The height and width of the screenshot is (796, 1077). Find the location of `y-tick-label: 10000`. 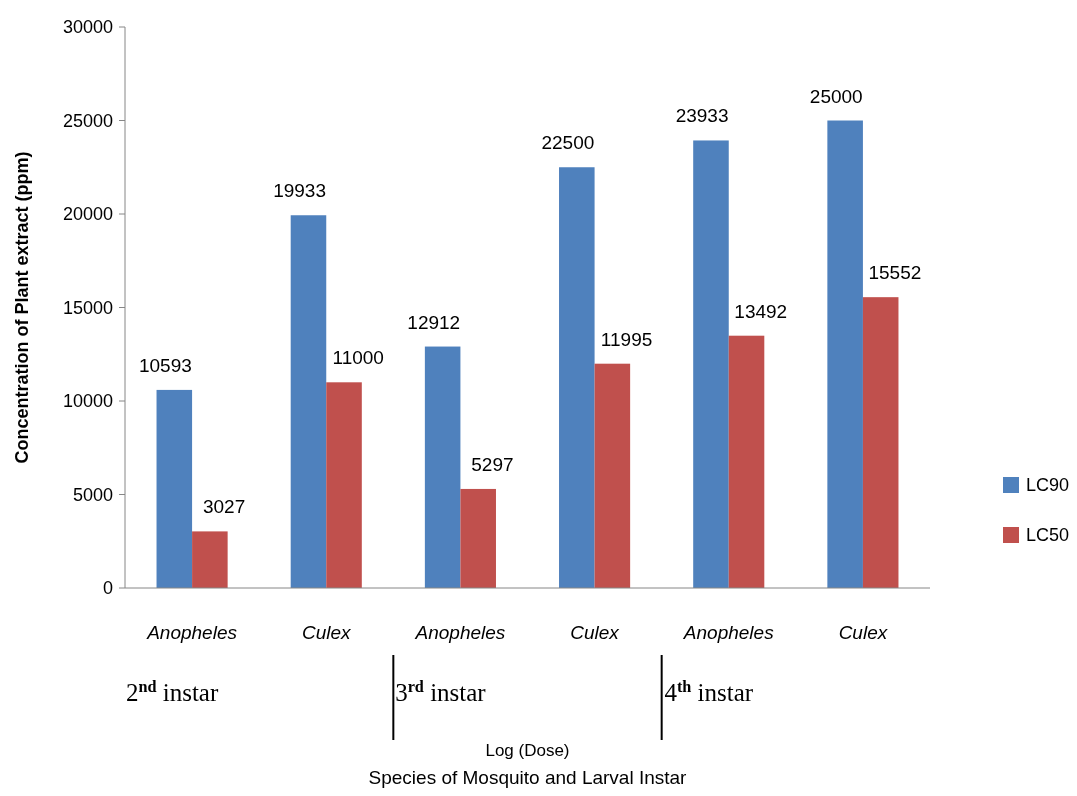

y-tick-label: 10000 is located at coordinates (87, 401).